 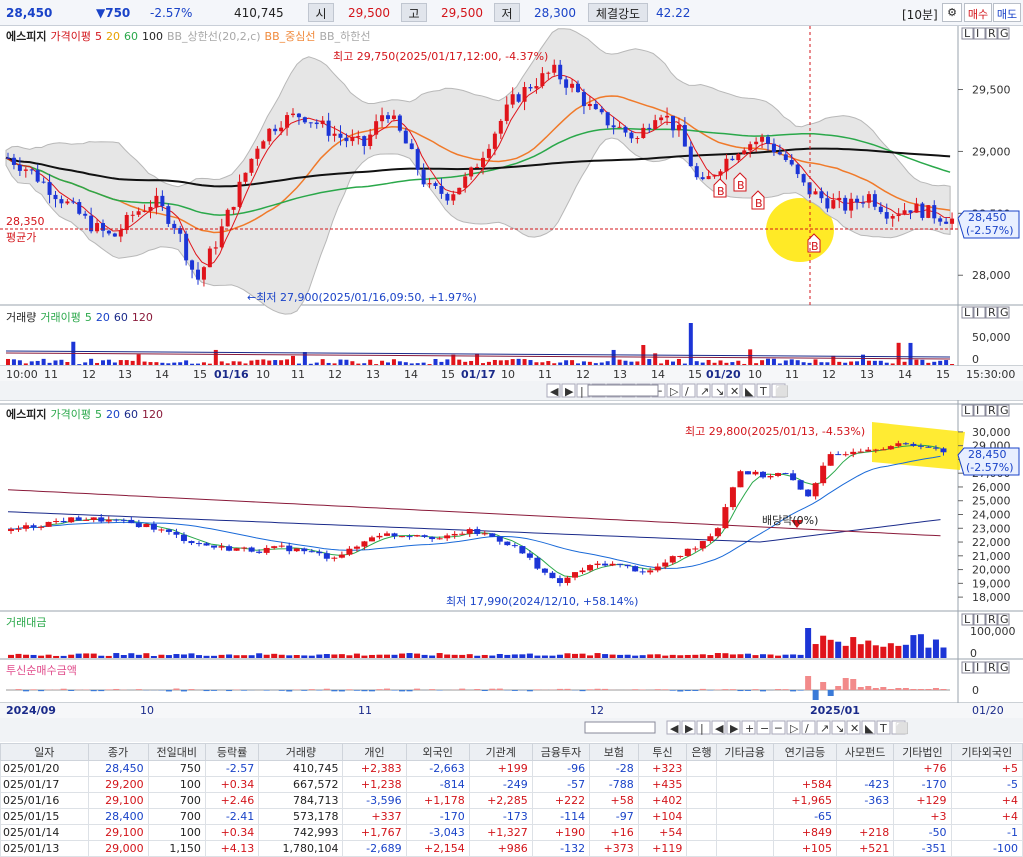 What do you see at coordinates (70, 36) in the screenshot?
I see `ma-title: 가격이평` at bounding box center [70, 36].